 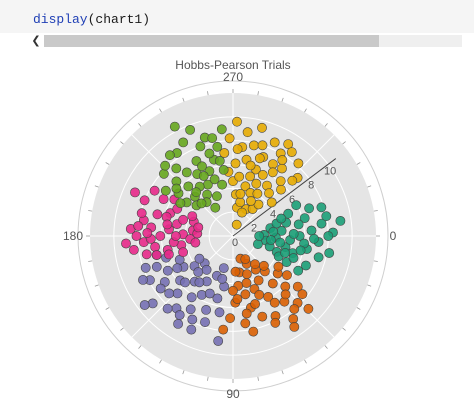 I want to click on function-name: display, so click(x=60, y=19).